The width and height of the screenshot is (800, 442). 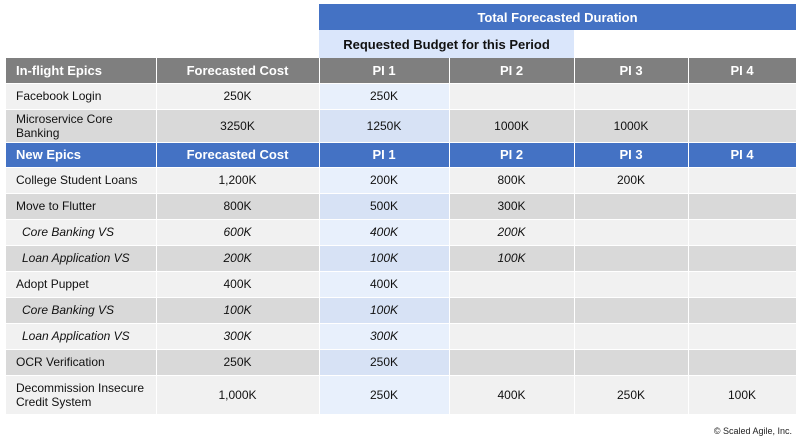 I want to click on pi2-value: 100K, so click(x=512, y=258).